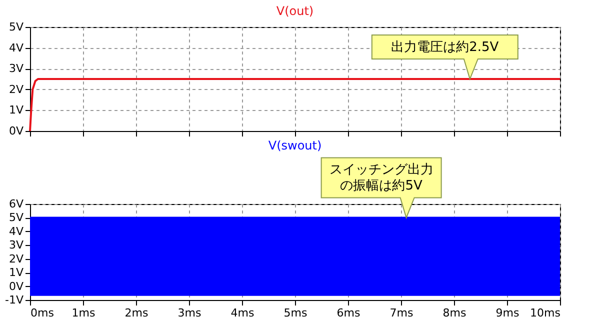 The height and width of the screenshot is (330, 600). What do you see at coordinates (16, 204) in the screenshot?
I see `y-tick-label: 6V` at bounding box center [16, 204].